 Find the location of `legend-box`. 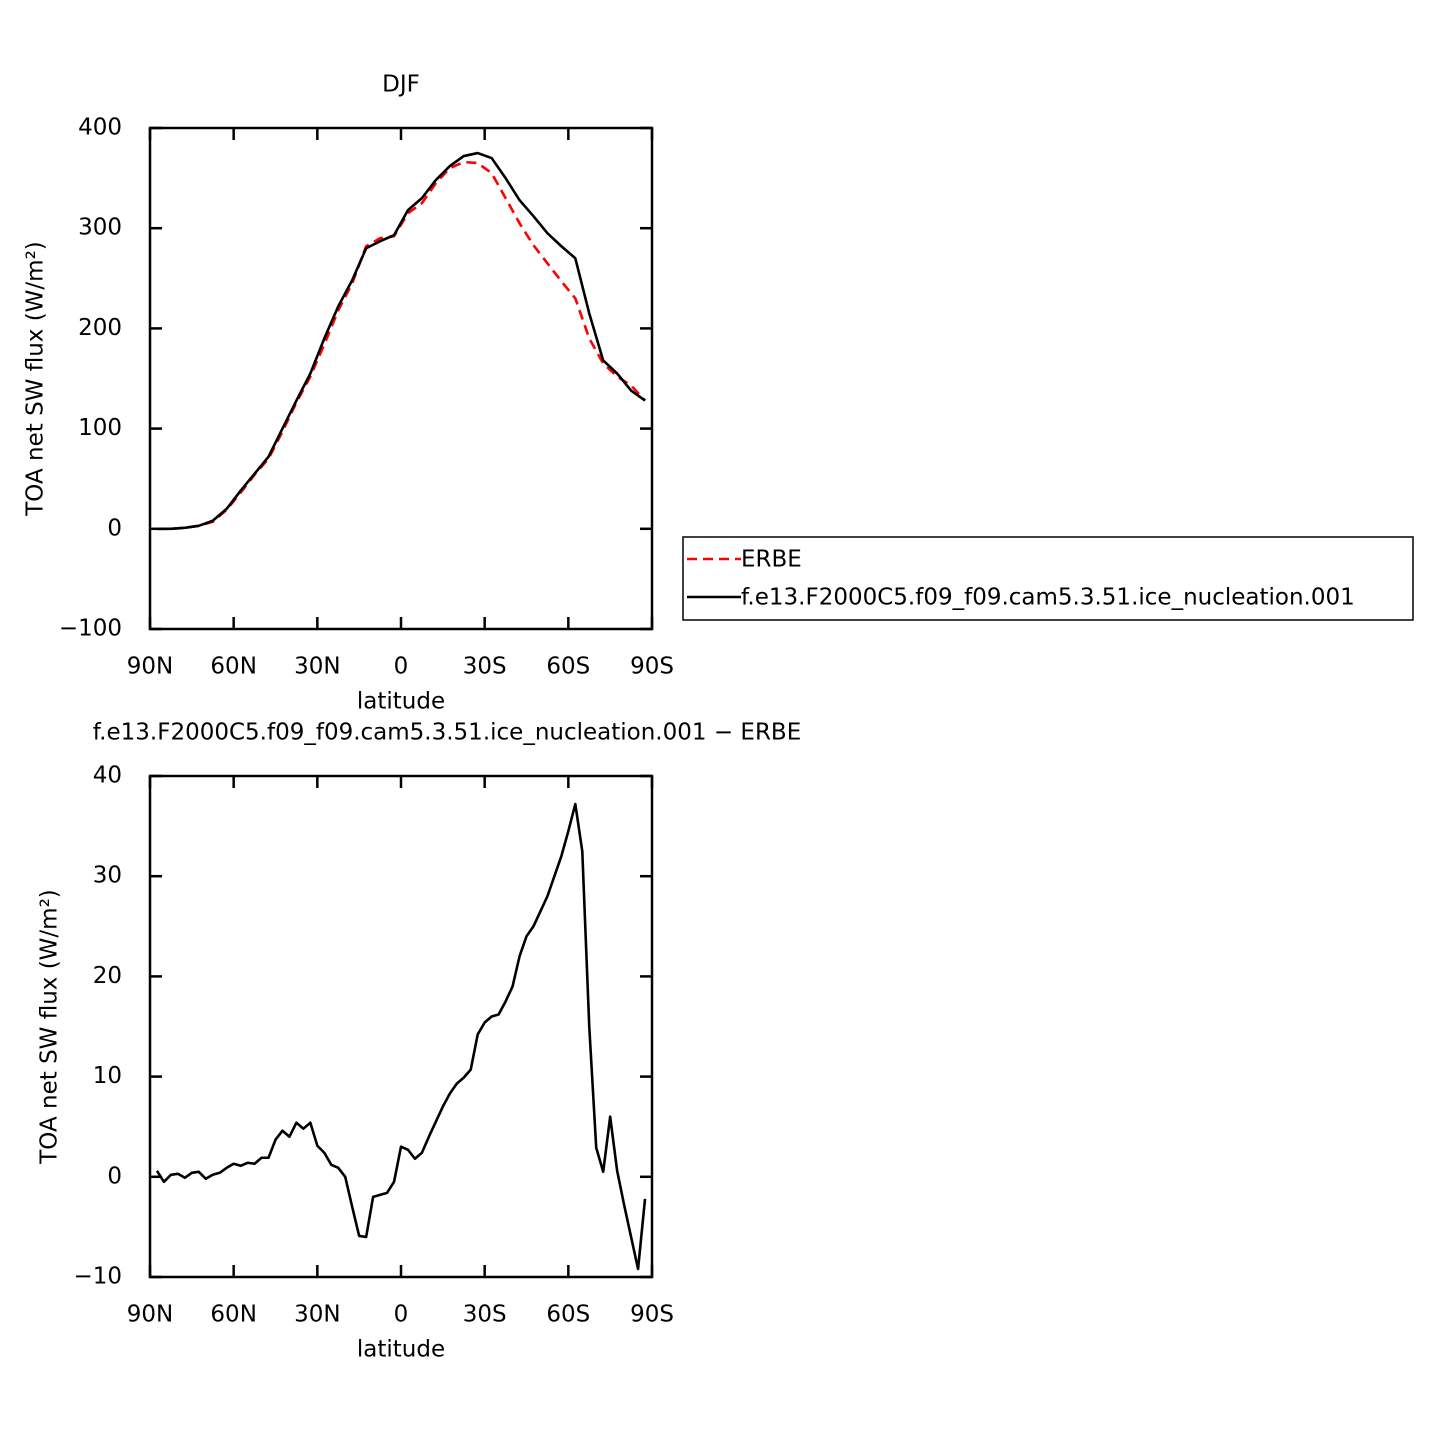

legend-box is located at coordinates (1048, 578).